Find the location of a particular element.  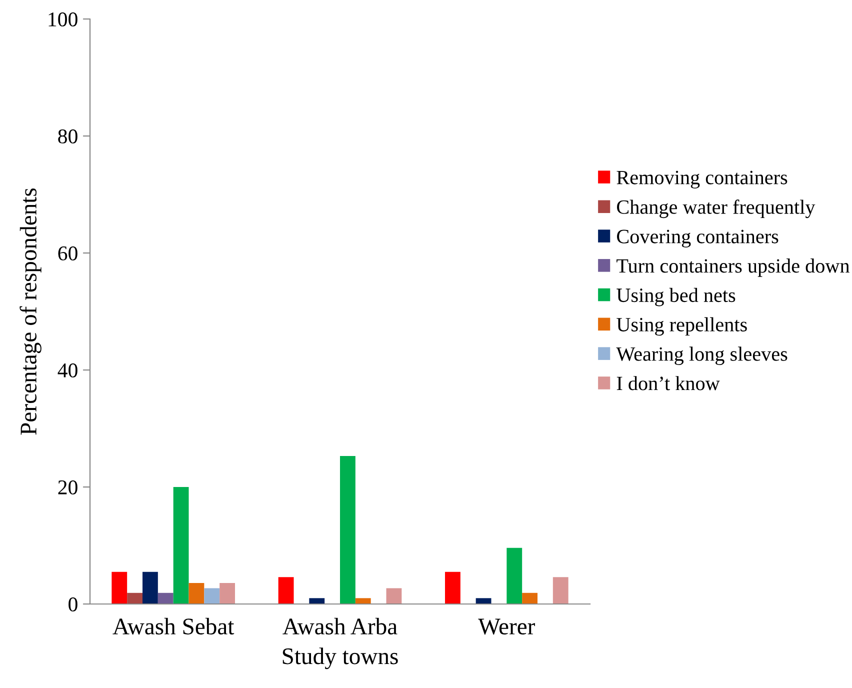

x-tick-label: Awash Arba is located at coordinates (340, 626).